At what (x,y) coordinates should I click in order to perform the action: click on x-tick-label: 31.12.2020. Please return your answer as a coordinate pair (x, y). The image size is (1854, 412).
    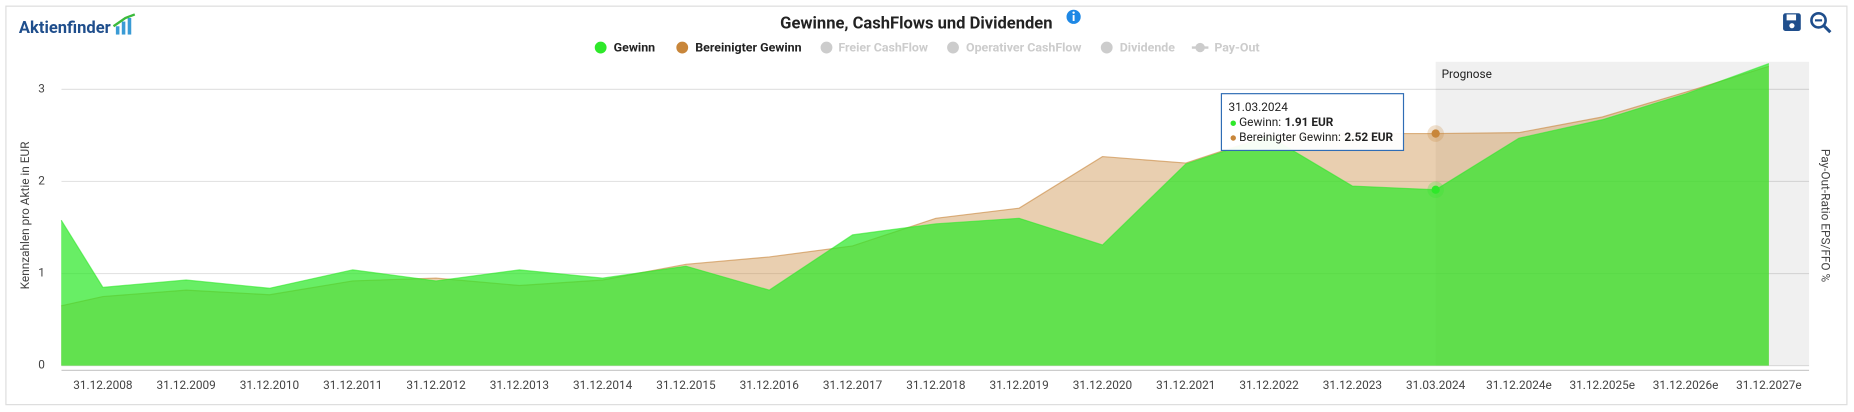
    Looking at the image, I should click on (1102, 385).